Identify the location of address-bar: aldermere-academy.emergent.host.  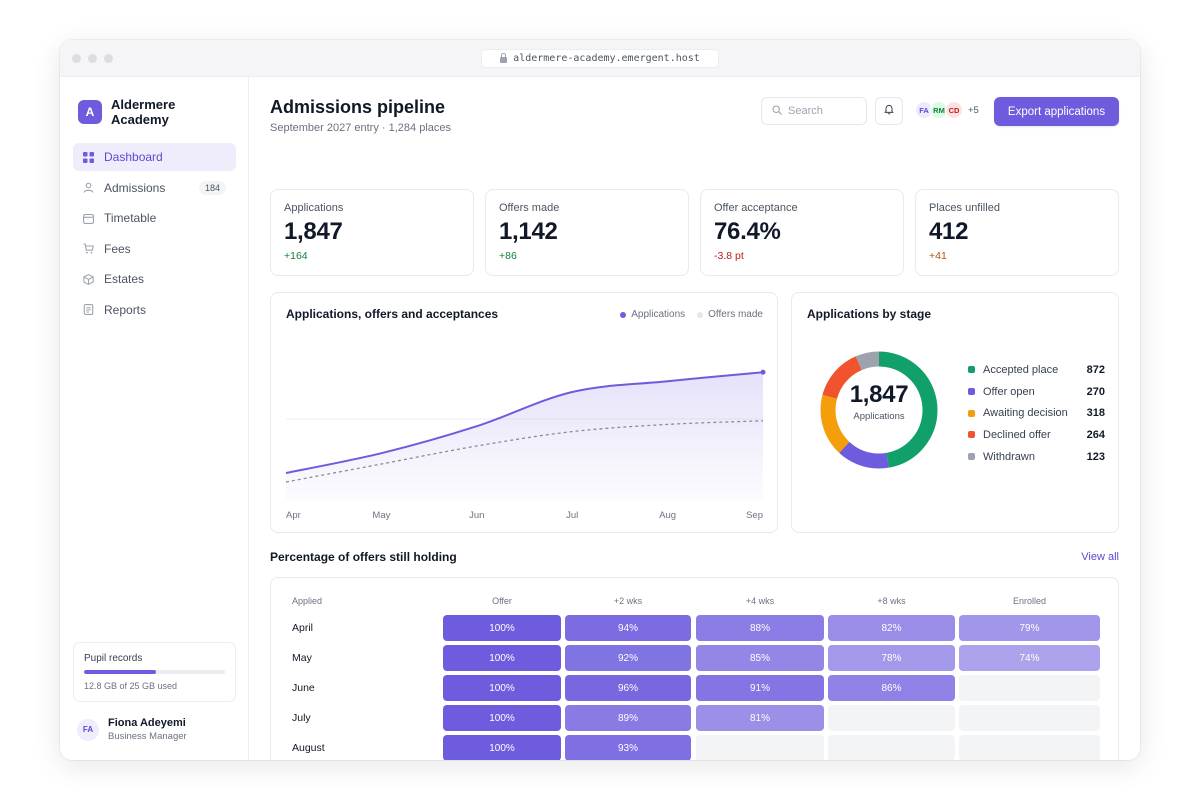
(600, 58).